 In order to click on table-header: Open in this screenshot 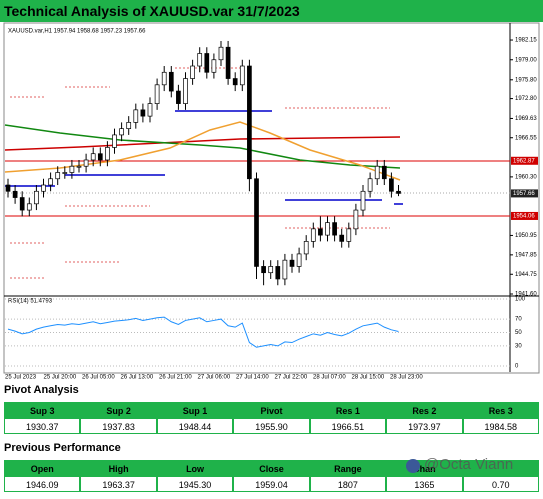, I will do `click(42, 468)`.